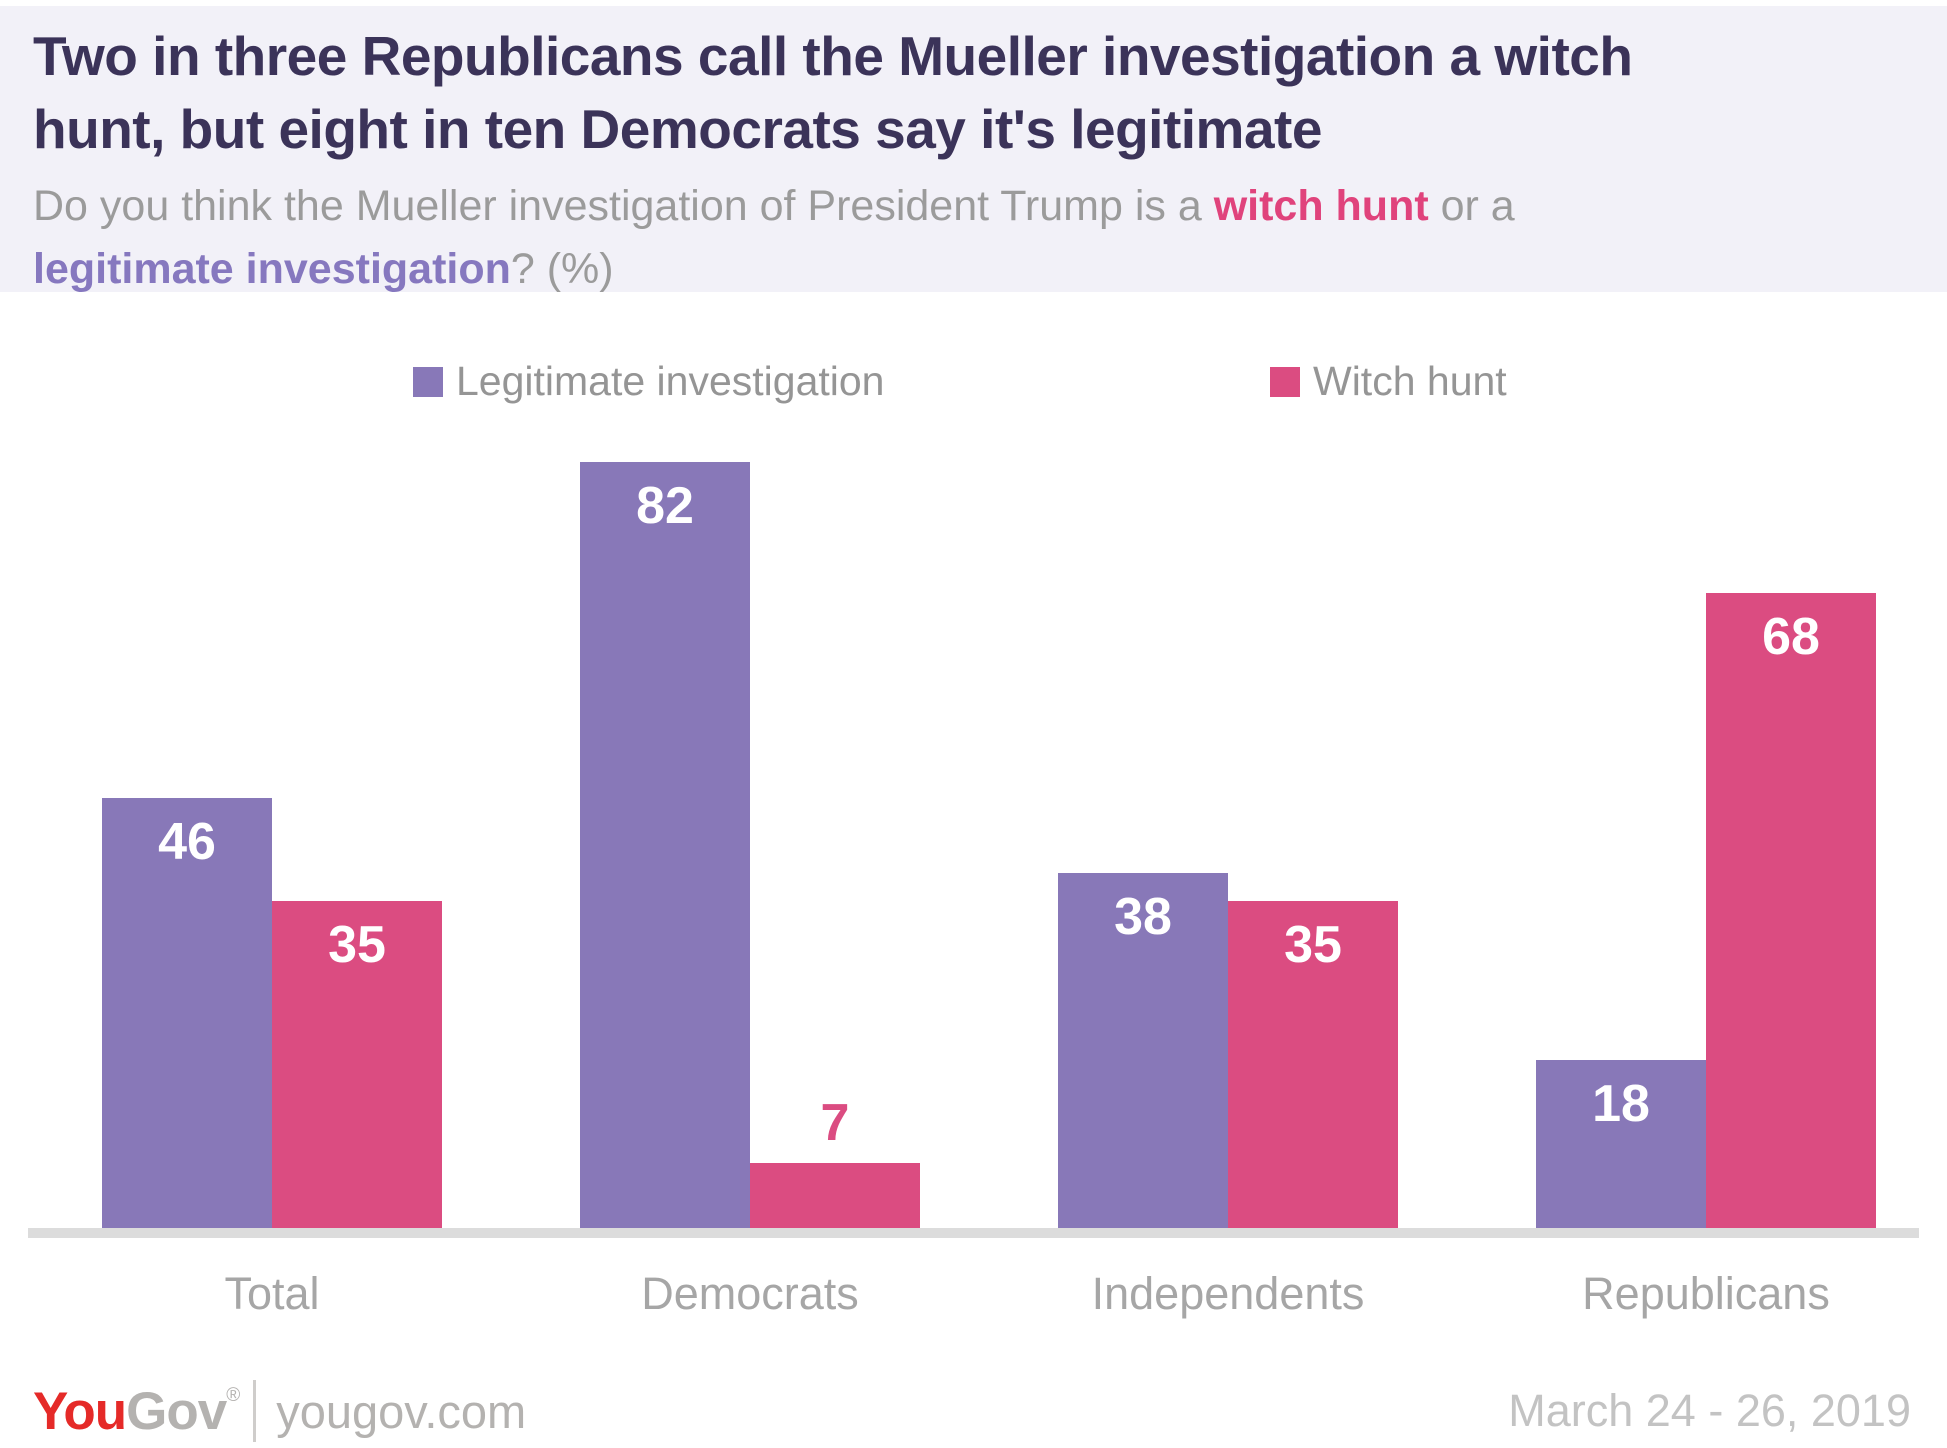  I want to click on logo-gov-text: Gov, so click(176, 1411).